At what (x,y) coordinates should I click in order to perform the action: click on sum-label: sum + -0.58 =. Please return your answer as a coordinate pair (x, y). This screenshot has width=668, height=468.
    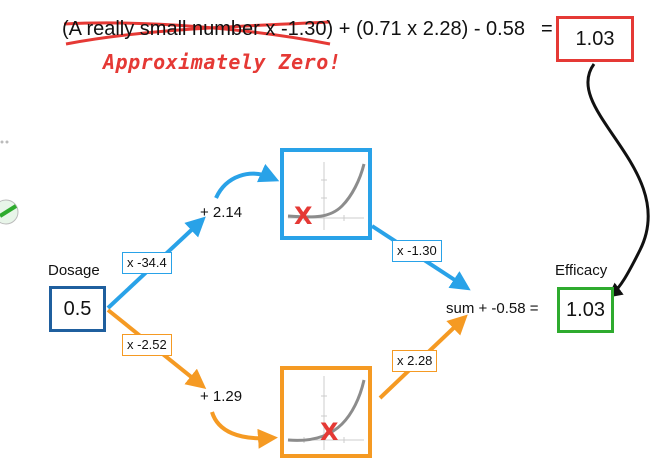
    Looking at the image, I should click on (492, 308).